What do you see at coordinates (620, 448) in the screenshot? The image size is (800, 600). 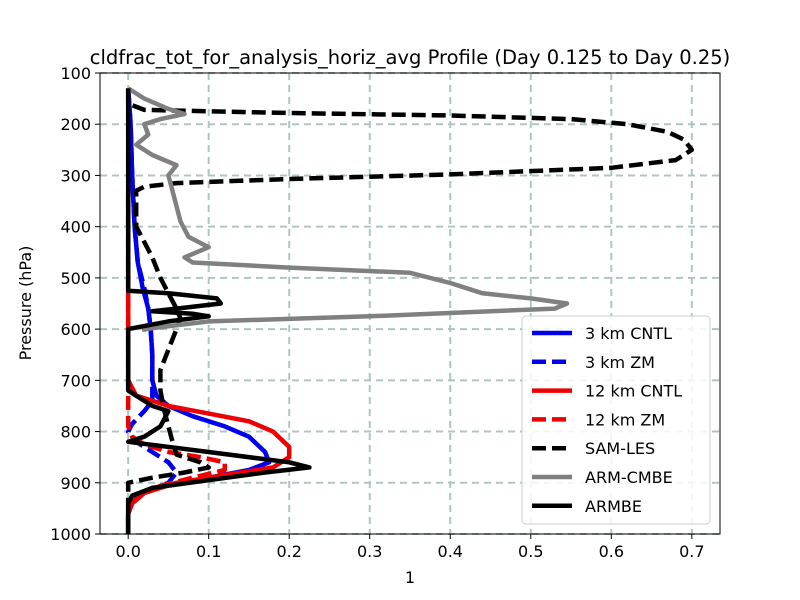 I see `legend-label: SAM-LES` at bounding box center [620, 448].